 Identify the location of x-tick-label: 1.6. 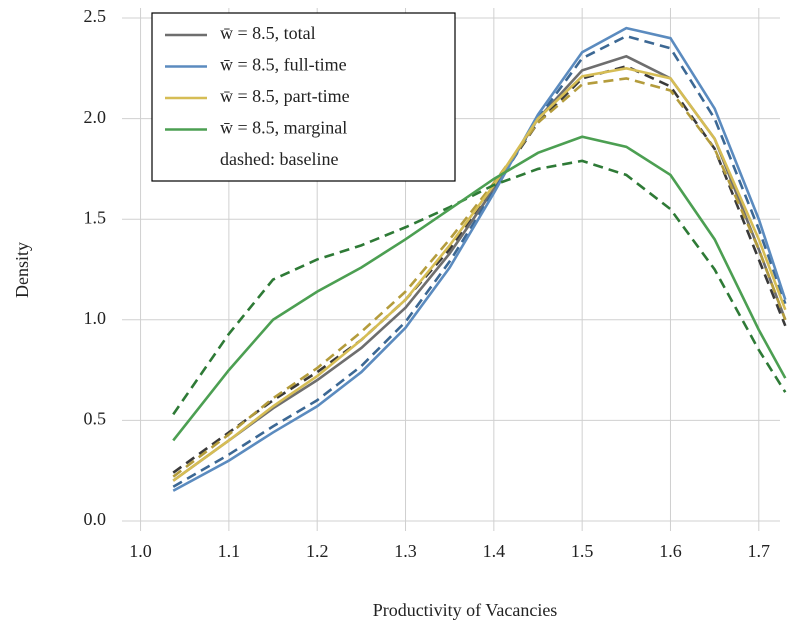
(670, 551).